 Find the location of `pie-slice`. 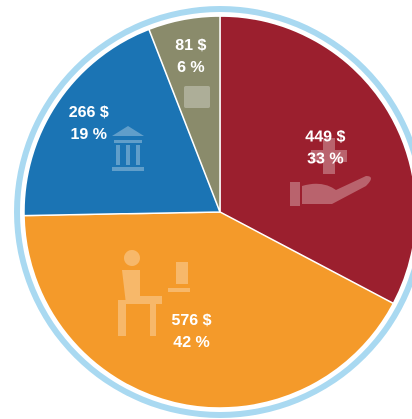

pie-slice is located at coordinates (184, 114).